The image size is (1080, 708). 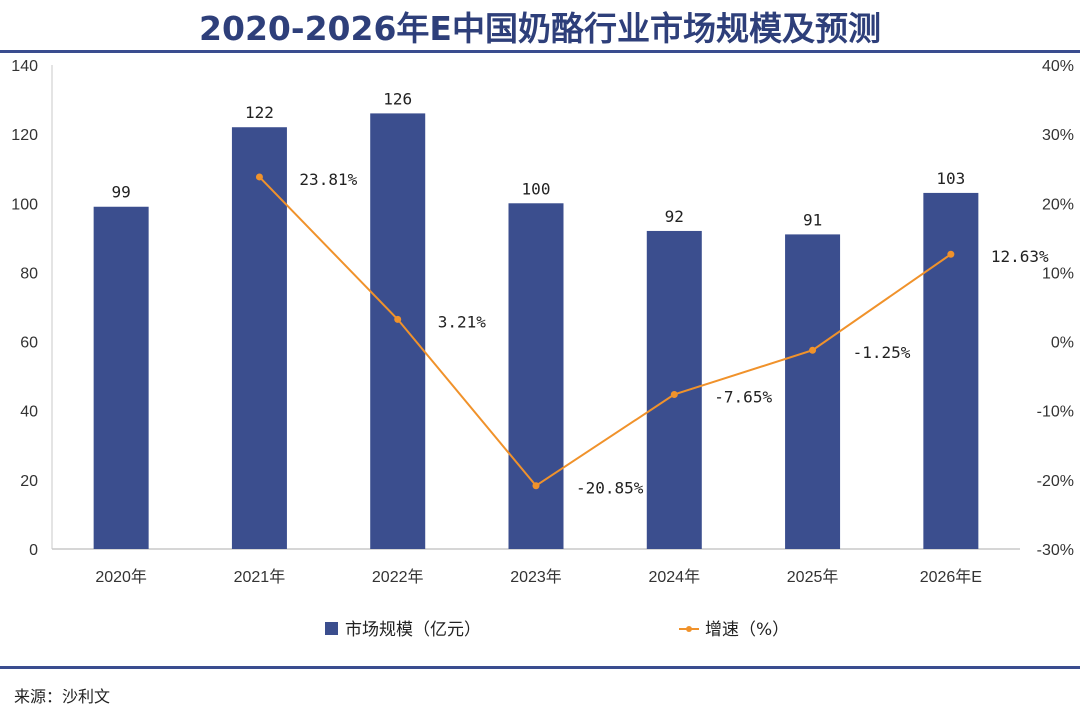 I want to click on title-divider, so click(x=540, y=51).